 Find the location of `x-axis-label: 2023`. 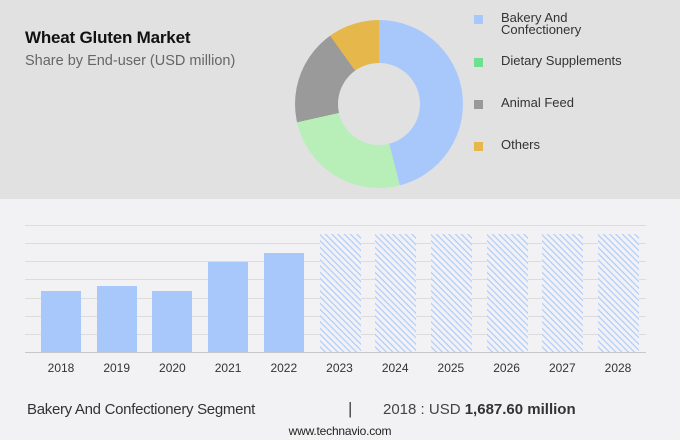

x-axis-label: 2023 is located at coordinates (339, 368).